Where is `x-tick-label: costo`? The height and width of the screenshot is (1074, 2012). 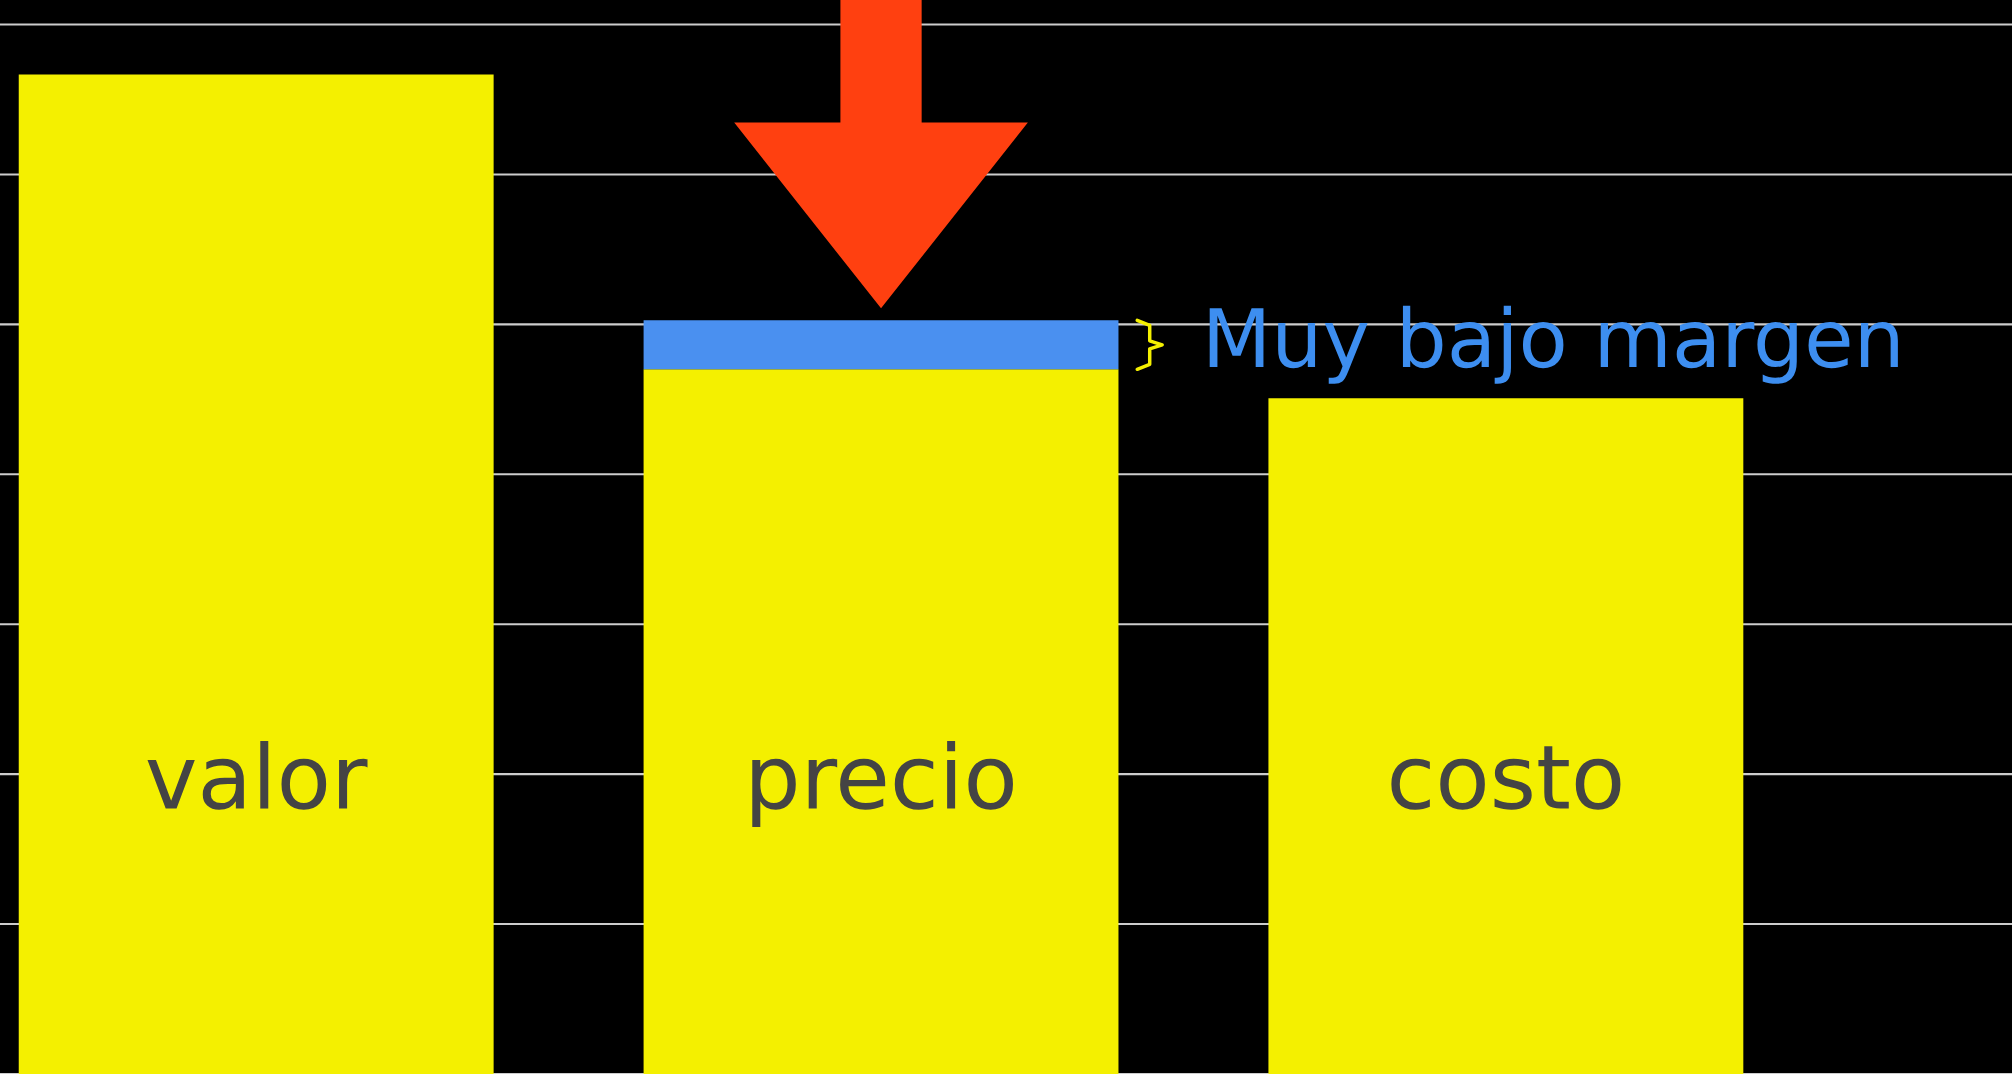
x-tick-label: costo is located at coordinates (1506, 778).